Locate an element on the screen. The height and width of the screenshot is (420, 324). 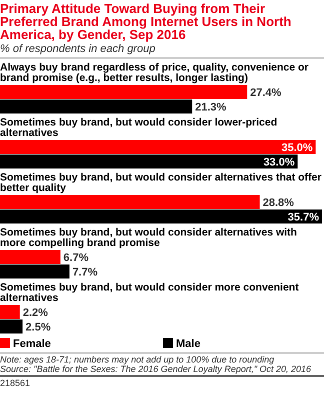
legend-label: Female is located at coordinates (32, 344).